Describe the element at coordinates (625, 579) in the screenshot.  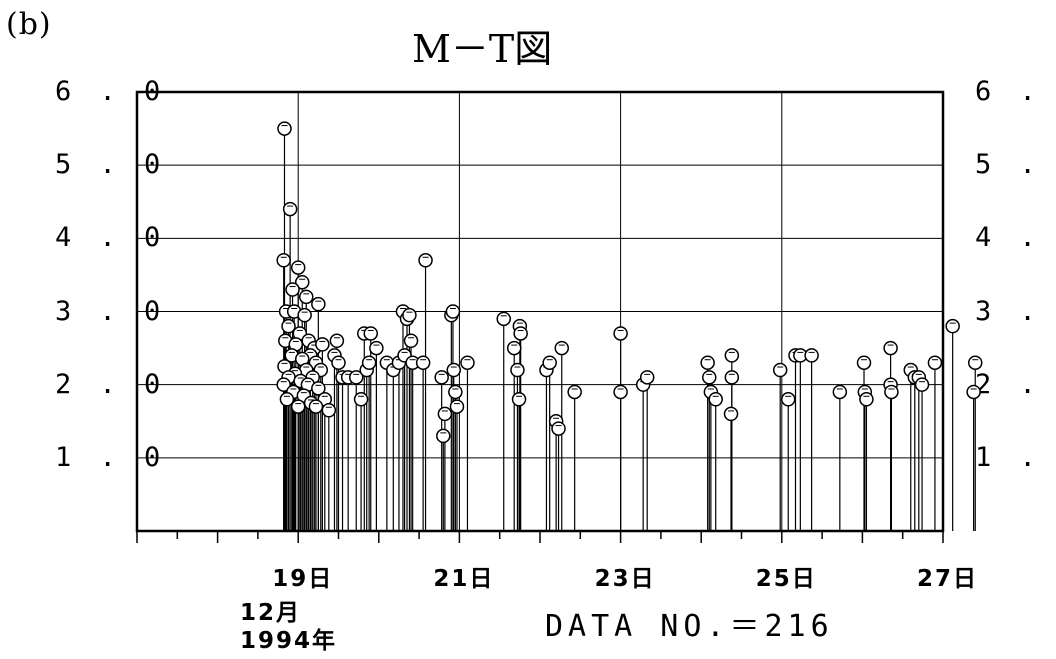
I see `x-tick-label: 23日` at that location.